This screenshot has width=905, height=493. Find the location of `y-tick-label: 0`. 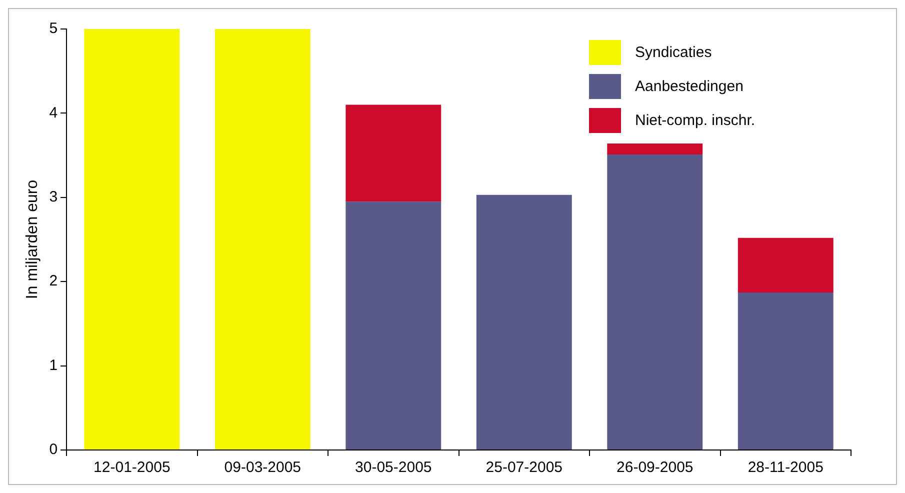

y-tick-label: 0 is located at coordinates (53, 449).